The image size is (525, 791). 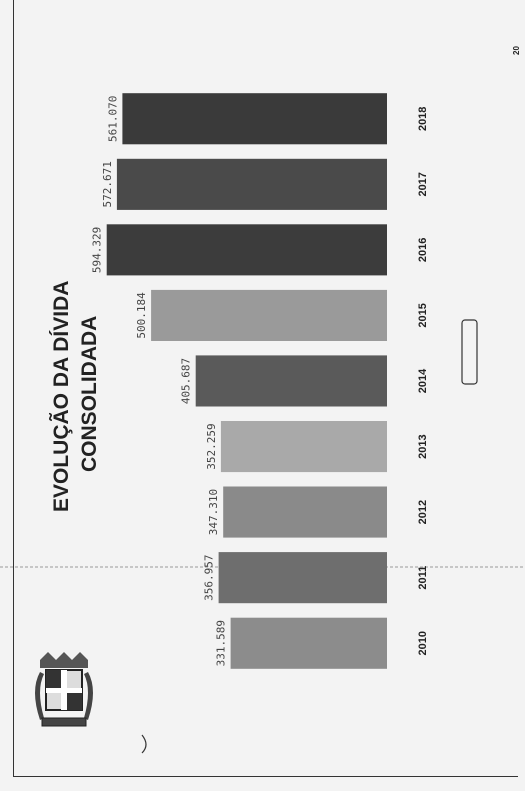 I want to click on chart-title-line-1: EVOLUÇÃO DA DÍVIDA, so click(x=61, y=396).